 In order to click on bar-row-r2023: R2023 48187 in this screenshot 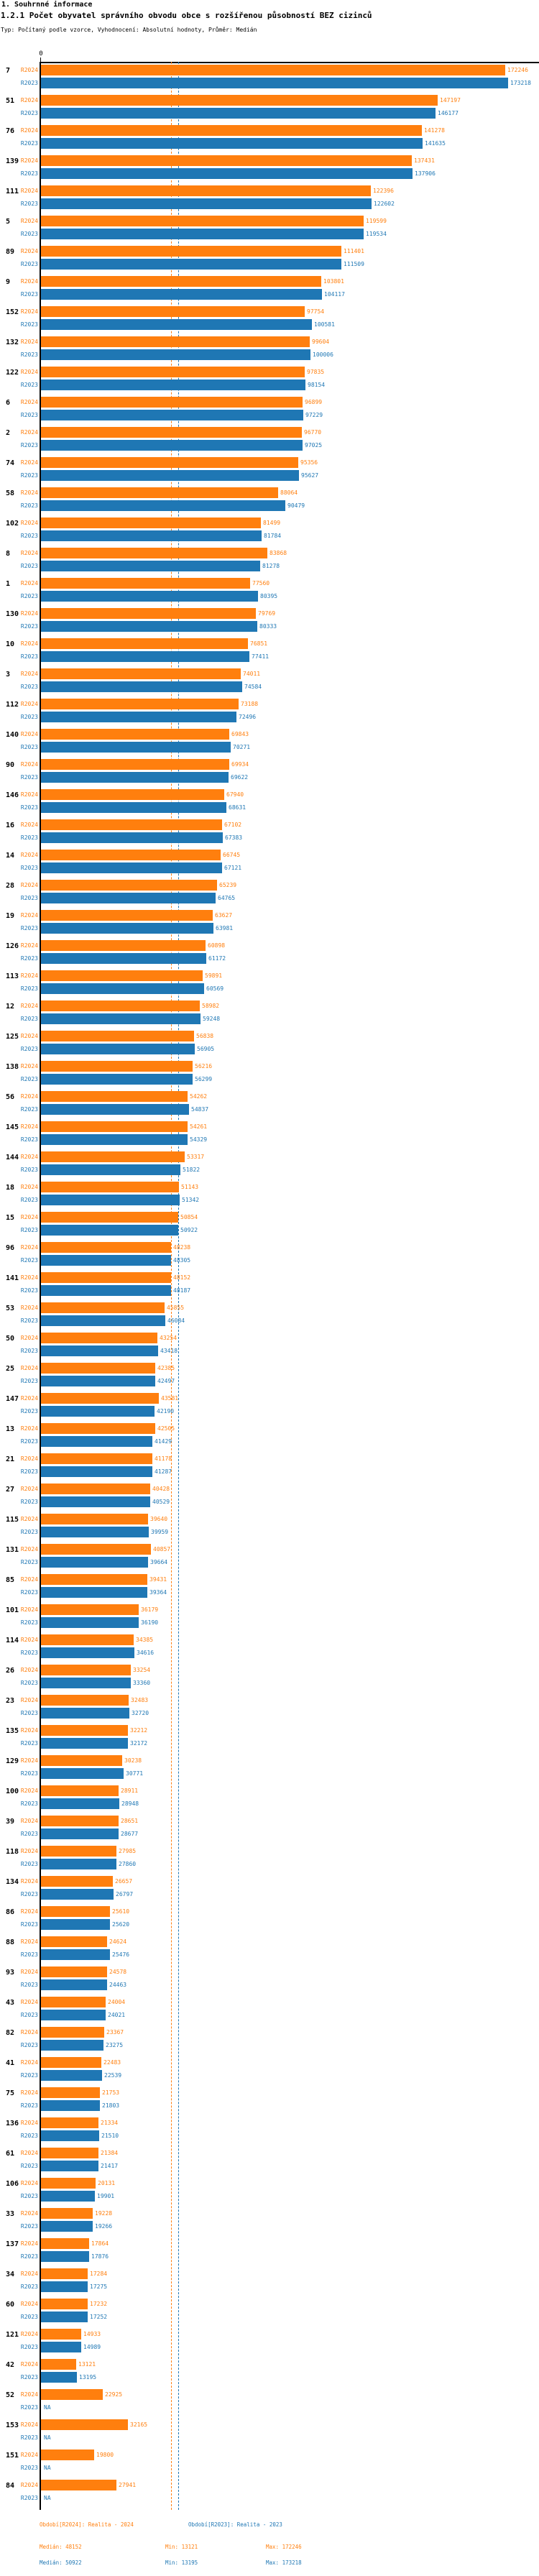, I will do `click(269, 1290)`.